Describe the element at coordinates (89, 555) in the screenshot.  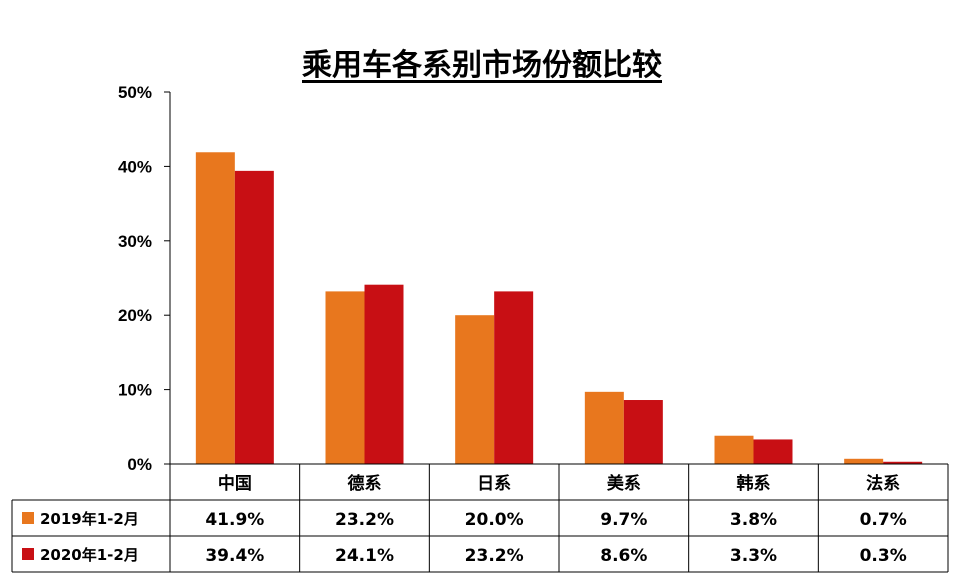
I see `legend-label: 2020年1-2月` at that location.